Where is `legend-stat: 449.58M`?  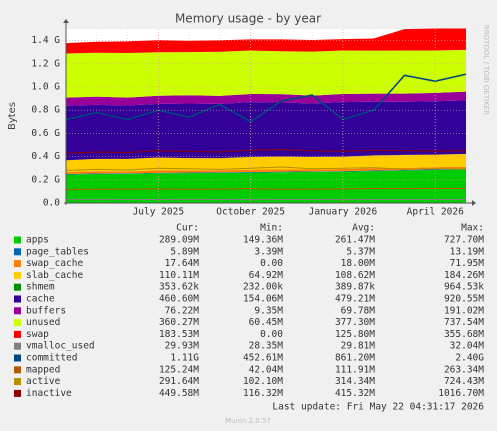
legend-stat: 449.58M is located at coordinates (179, 393).